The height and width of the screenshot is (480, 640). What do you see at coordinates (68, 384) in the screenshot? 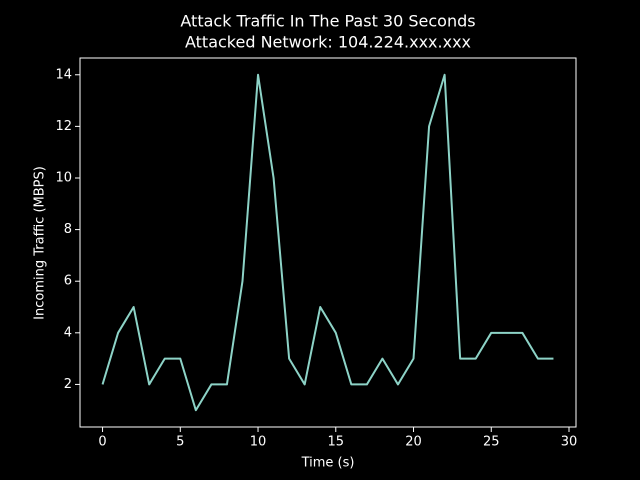
I see `y-tick-label: 2` at bounding box center [68, 384].